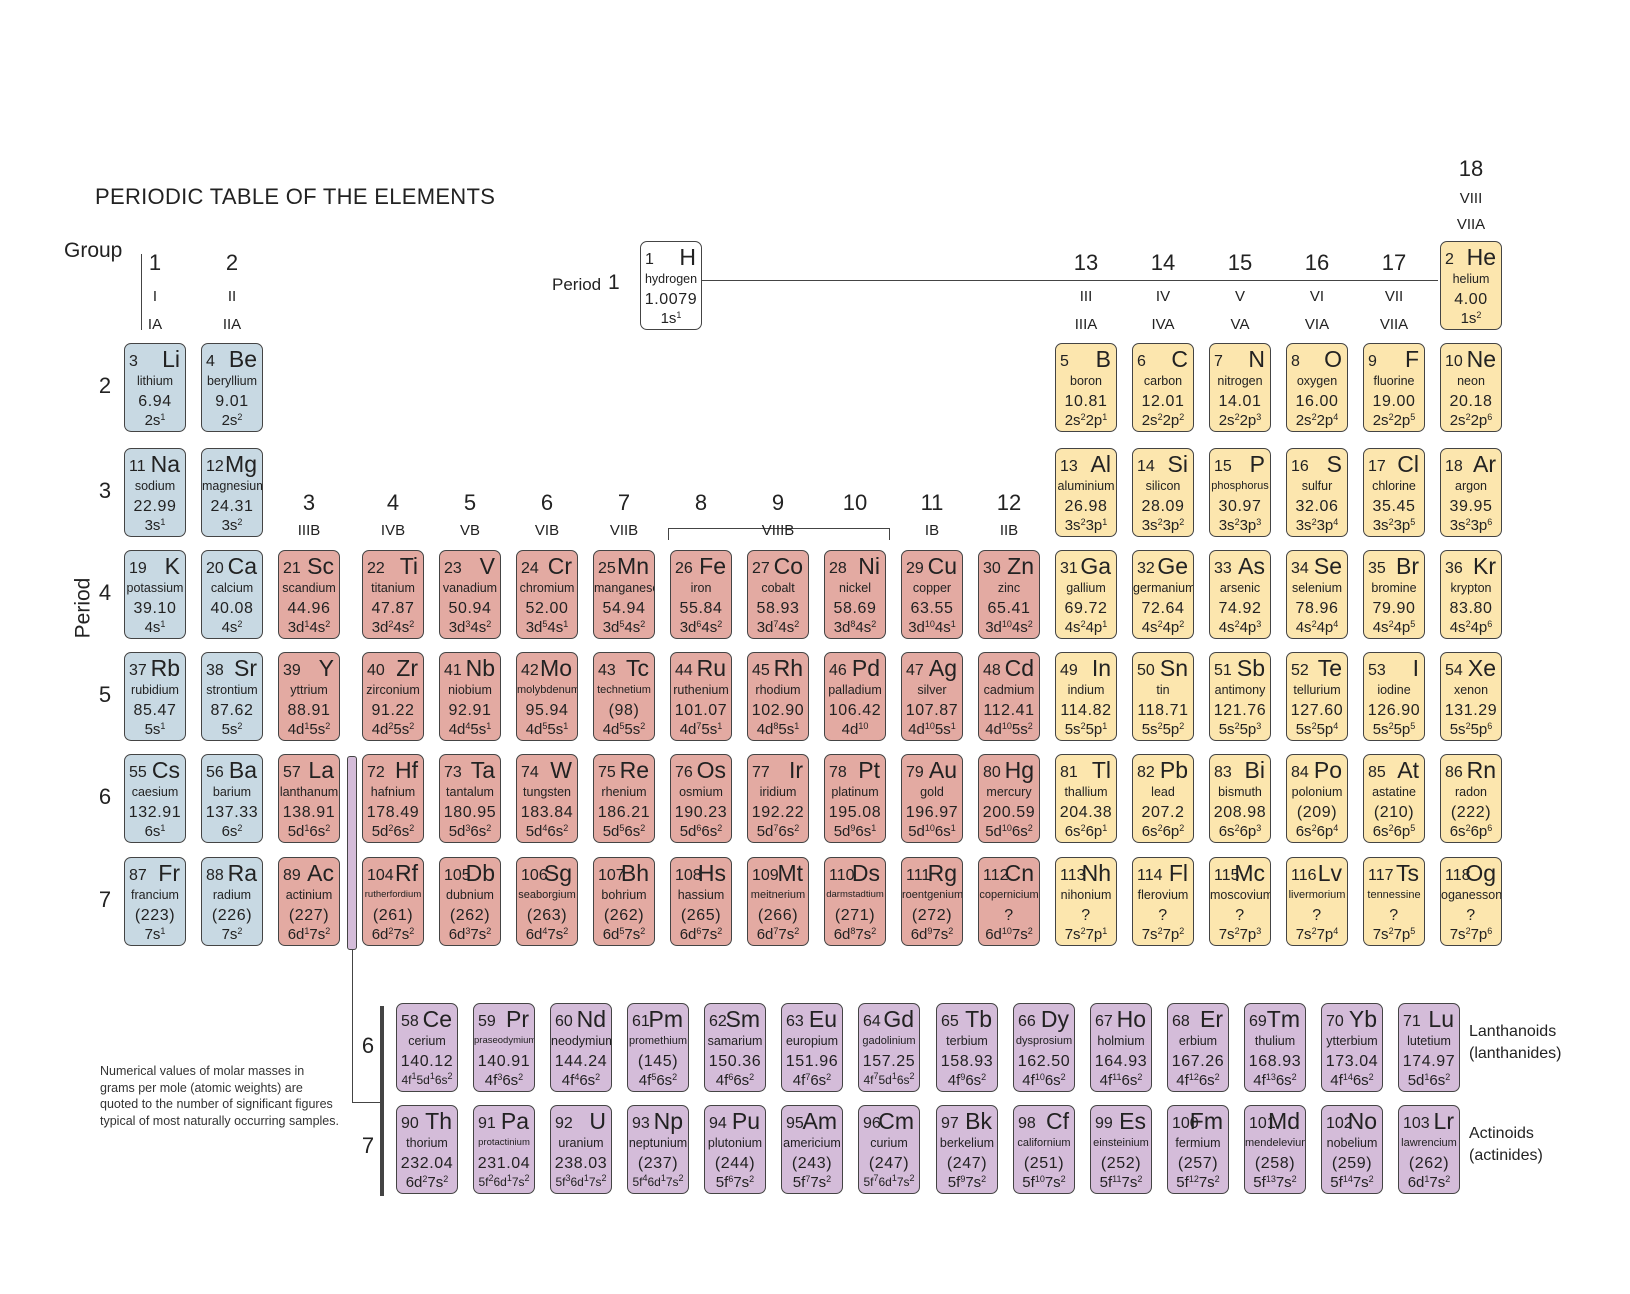 The height and width of the screenshot is (1294, 1630). I want to click on element-cell-lanthanum: 57 La lanthanum 138.91 5d16s2, so click(309, 798).